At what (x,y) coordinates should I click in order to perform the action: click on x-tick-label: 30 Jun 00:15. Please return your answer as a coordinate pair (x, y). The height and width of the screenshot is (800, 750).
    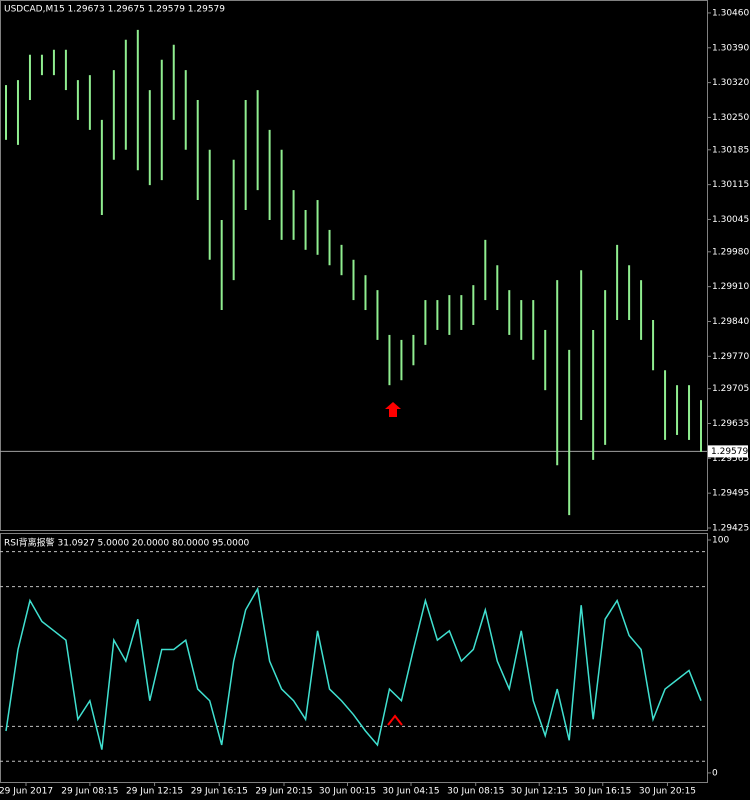
    Looking at the image, I should click on (347, 792).